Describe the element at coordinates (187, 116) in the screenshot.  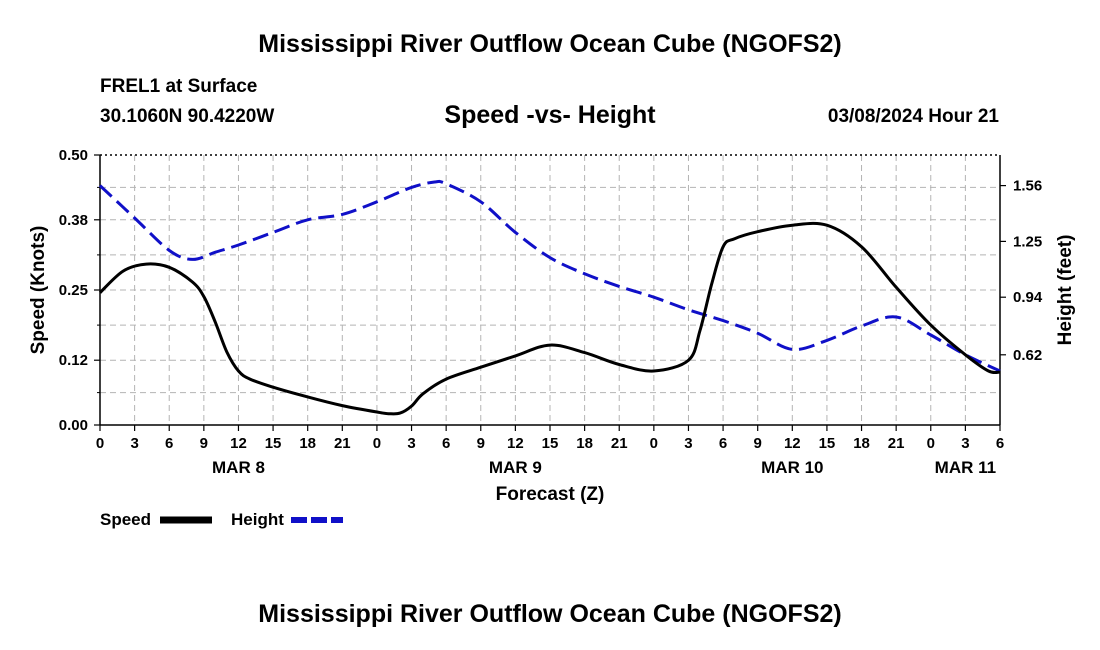
I see `station-coordinates: 30.1060N 90.4220W` at that location.